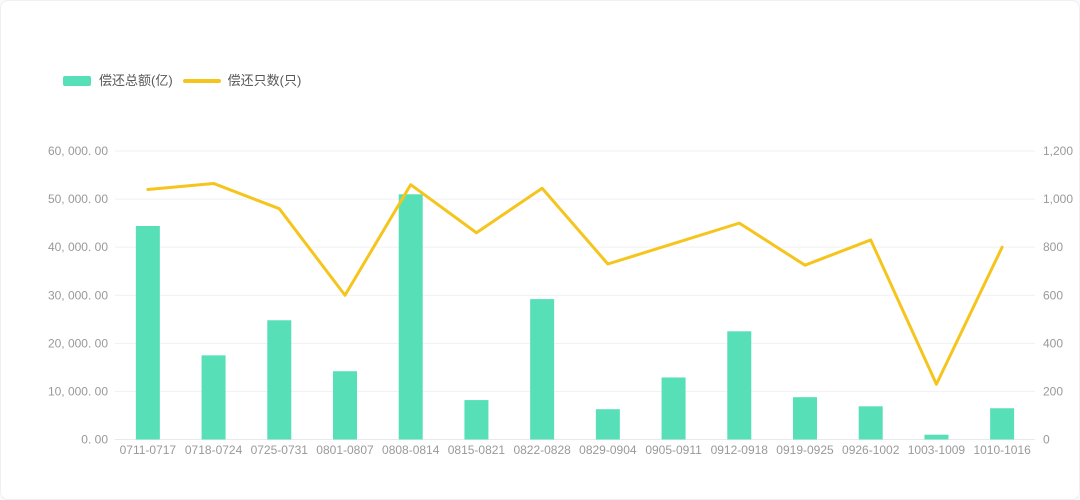  Describe the element at coordinates (477, 450) in the screenshot. I see `x-axis-label: 0815-0821` at that location.